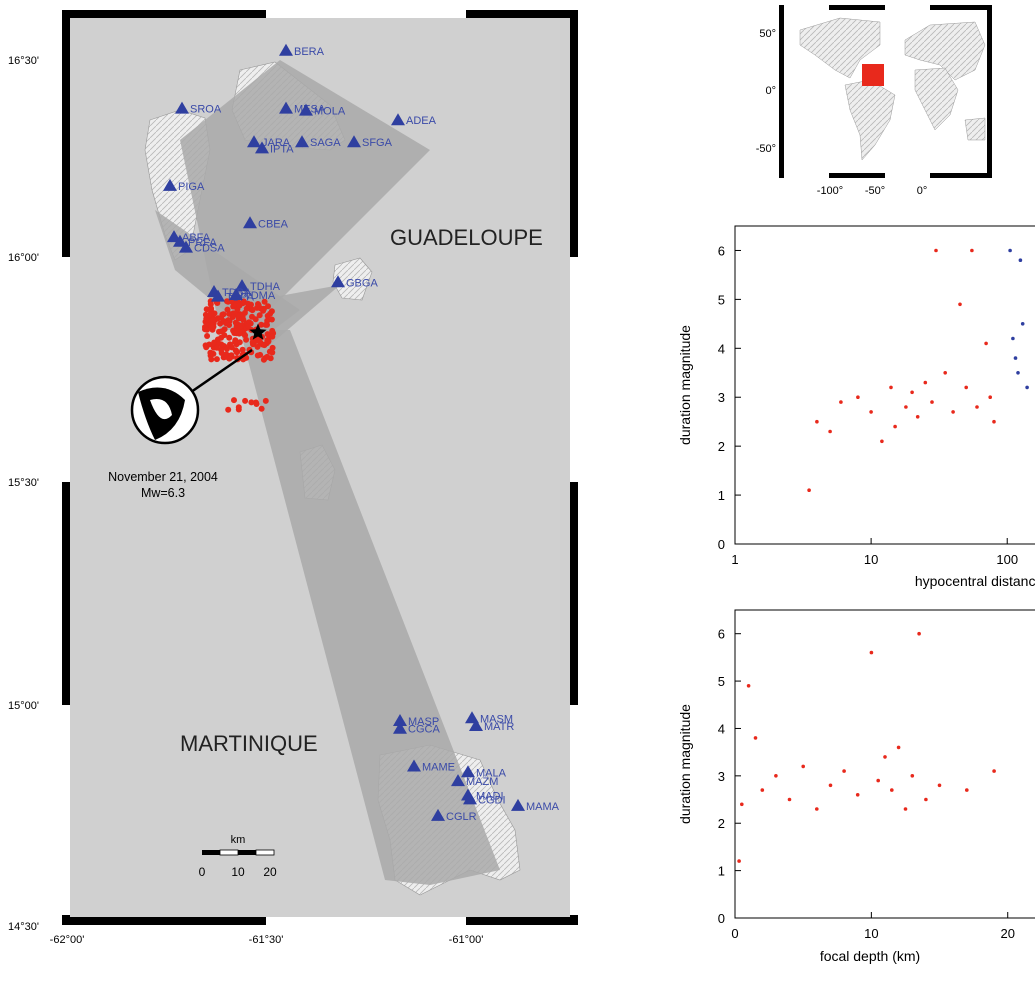 The image size is (1035, 988). I want to click on scale-bar-unit: km, so click(238, 840).